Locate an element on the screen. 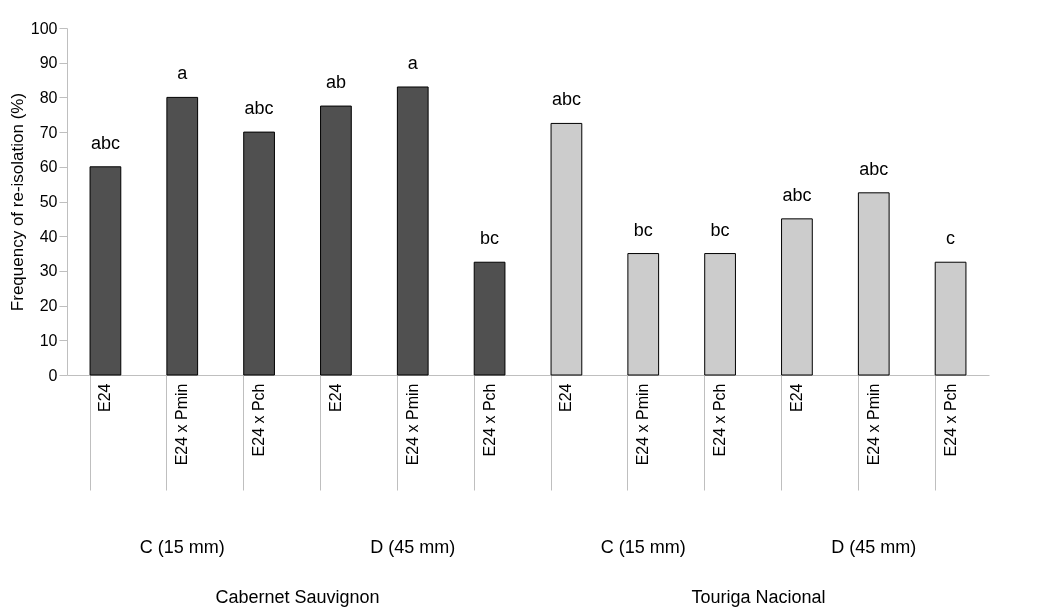  y-tick-label: 100 is located at coordinates (44, 28).